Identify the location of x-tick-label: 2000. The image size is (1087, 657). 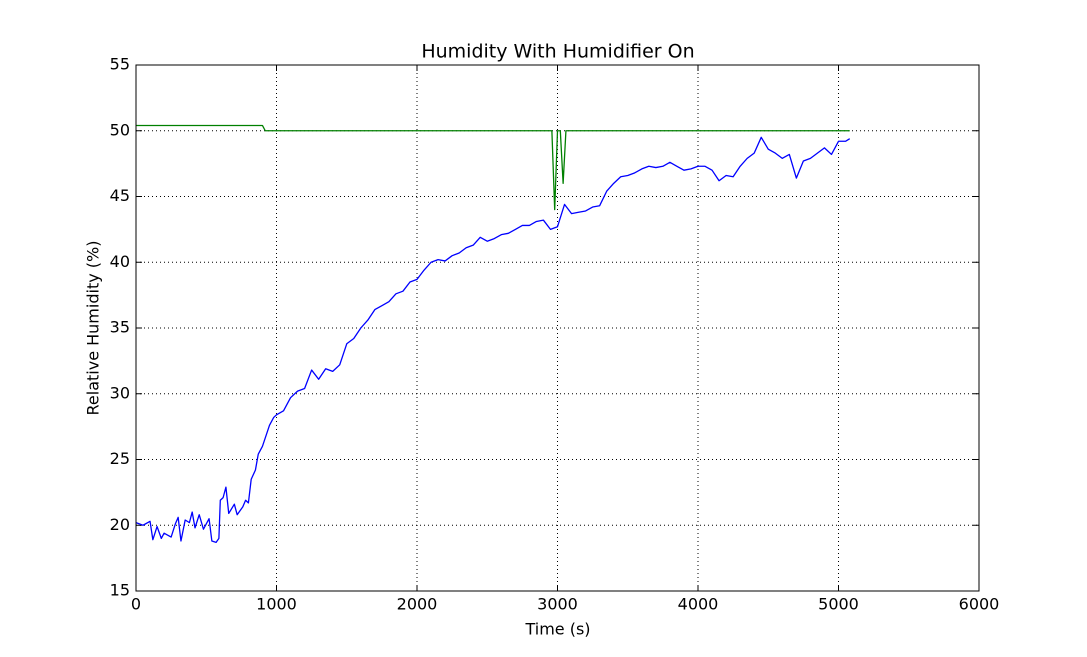
(417, 604).